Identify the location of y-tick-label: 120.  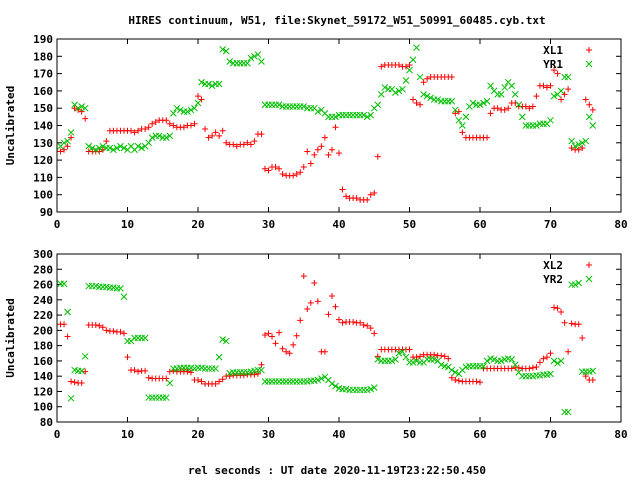
(43, 160).